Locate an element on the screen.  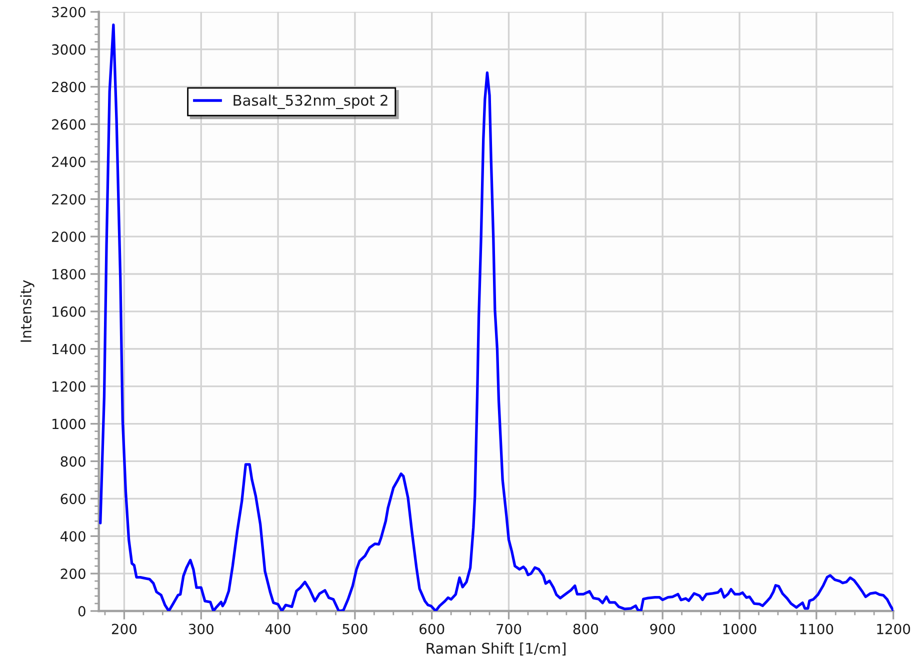
y-tick-label: 2600 is located at coordinates (69, 124).